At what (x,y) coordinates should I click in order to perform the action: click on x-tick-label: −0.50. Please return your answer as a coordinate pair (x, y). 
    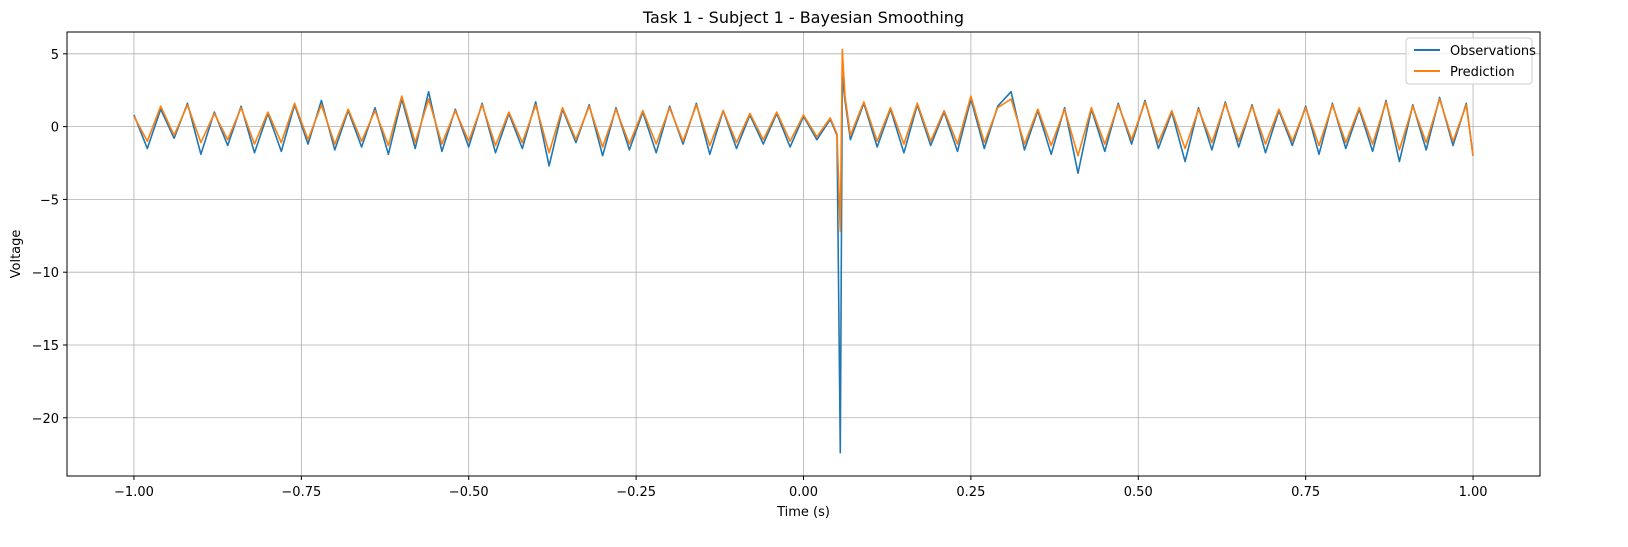
    Looking at the image, I should click on (469, 492).